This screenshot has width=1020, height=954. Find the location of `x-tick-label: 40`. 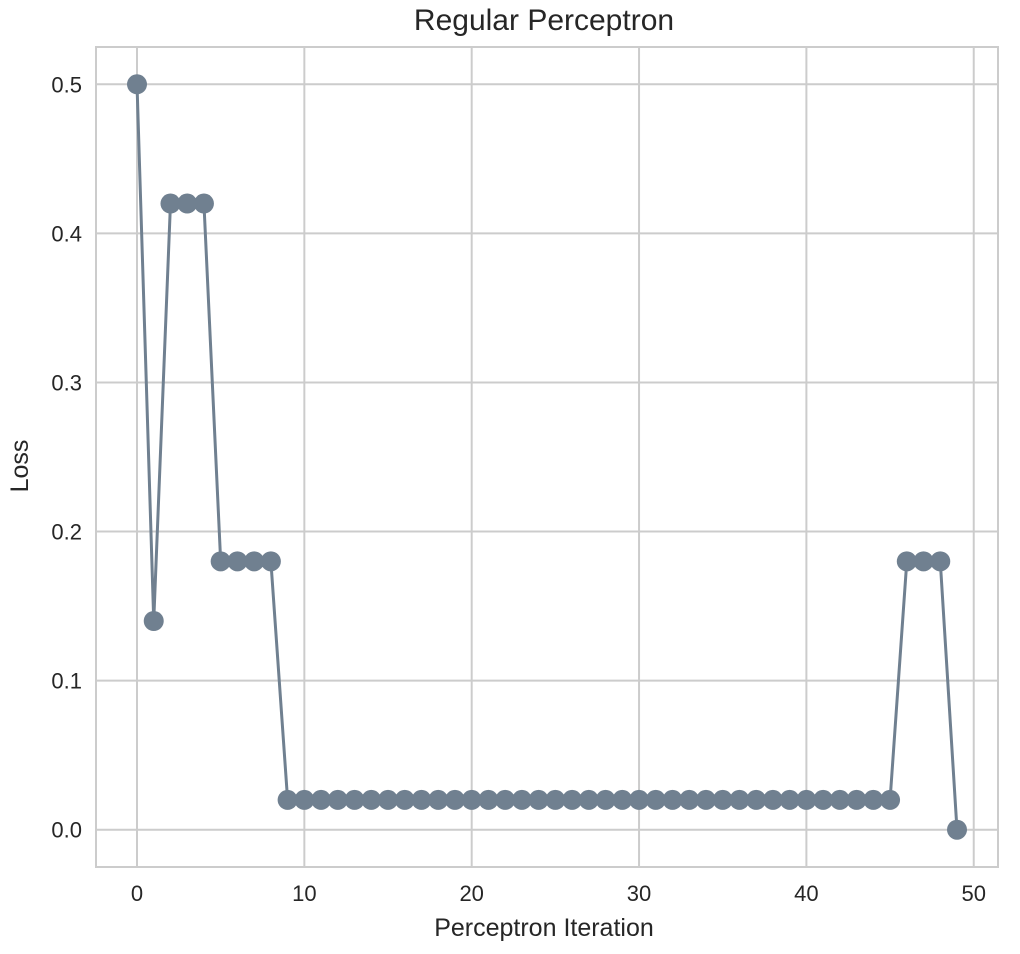

x-tick-label: 40 is located at coordinates (806, 893).